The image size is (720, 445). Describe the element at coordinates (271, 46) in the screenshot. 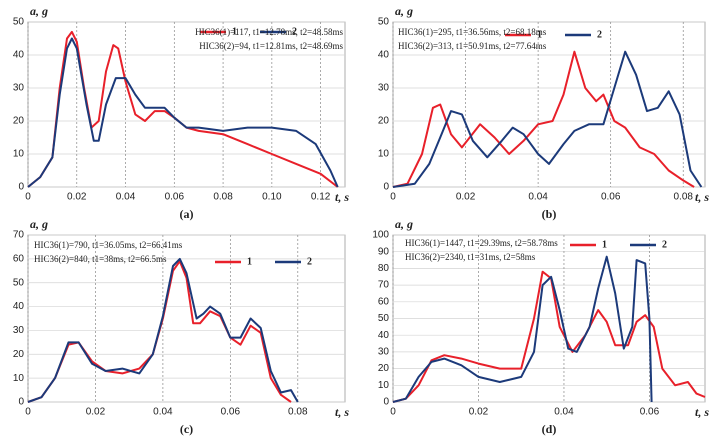

I see `annotation: HIC36(2)=94, t1=12.81ms, t2=48.69ms` at that location.